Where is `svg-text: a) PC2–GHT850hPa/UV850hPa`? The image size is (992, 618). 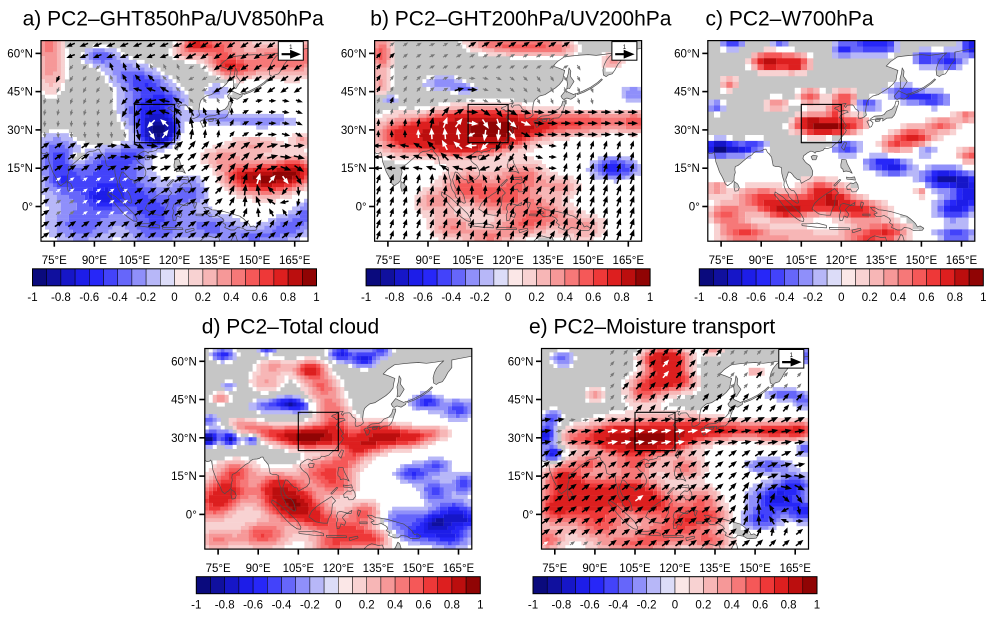
svg-text: a) PC2–GHT850hPa/UV850hPa is located at coordinates (173, 19).